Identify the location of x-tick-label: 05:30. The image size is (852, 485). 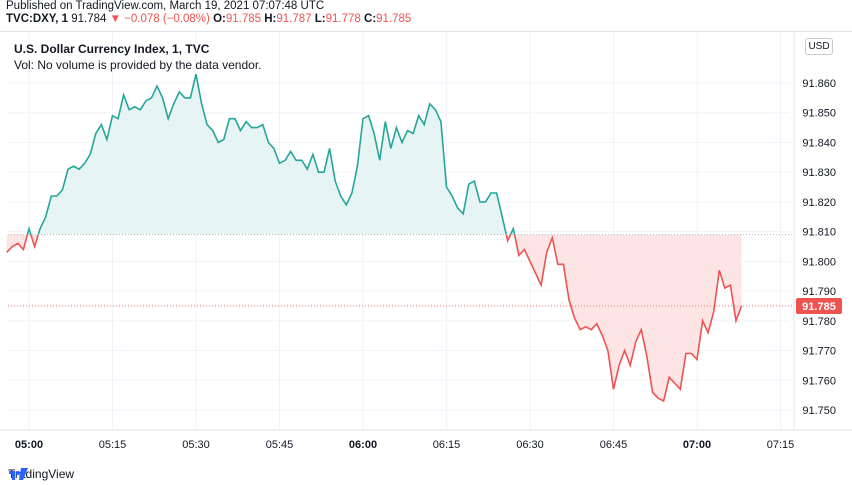
(196, 445).